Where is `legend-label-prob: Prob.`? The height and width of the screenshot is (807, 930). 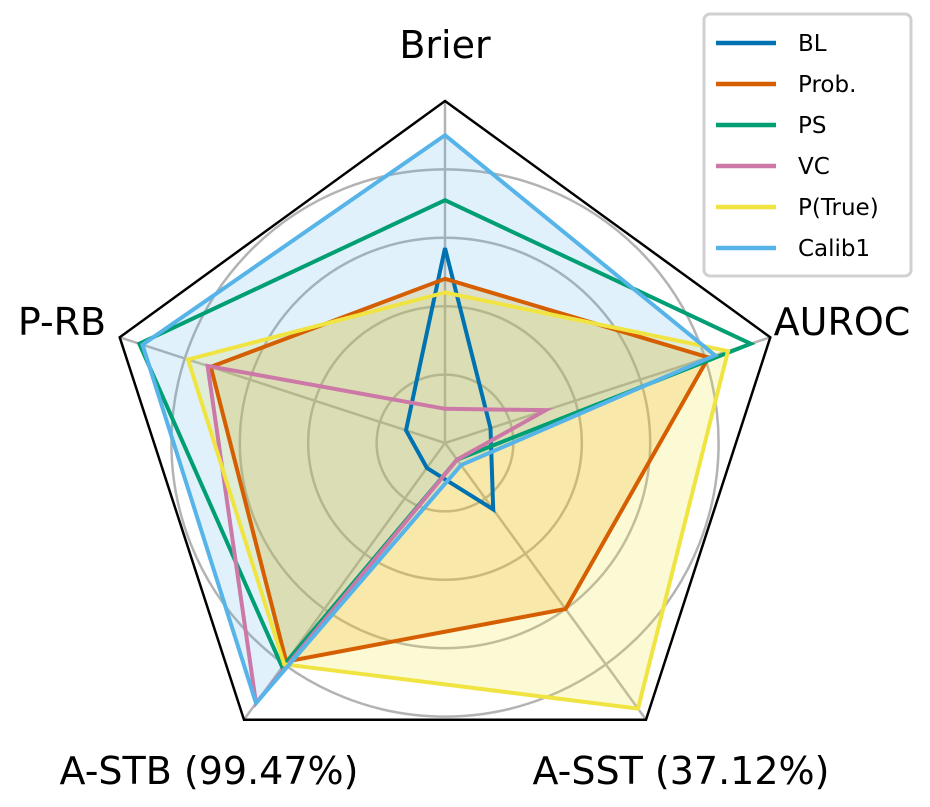
legend-label-prob: Prob. is located at coordinates (827, 85).